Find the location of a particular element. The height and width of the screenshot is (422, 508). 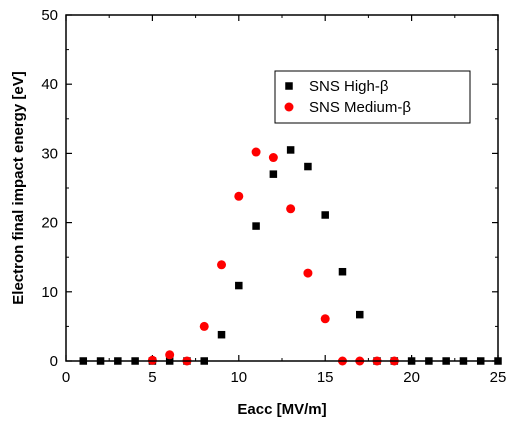

y-axis-title: Electron final impact energy [eV] is located at coordinates (18, 187).